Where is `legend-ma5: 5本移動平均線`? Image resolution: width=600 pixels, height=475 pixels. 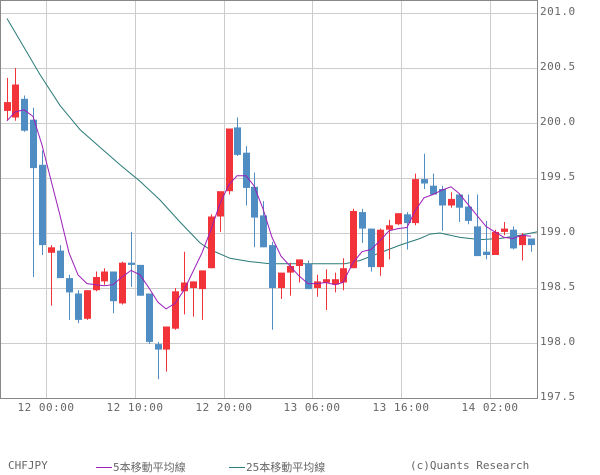
legend-ma5: 5本移動平均線 is located at coordinates (141, 467).